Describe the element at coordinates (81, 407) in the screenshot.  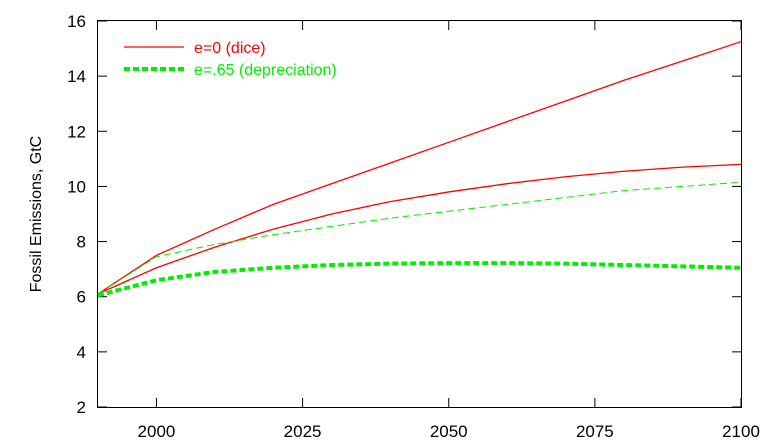
I see `y-tick-label: 2` at that location.